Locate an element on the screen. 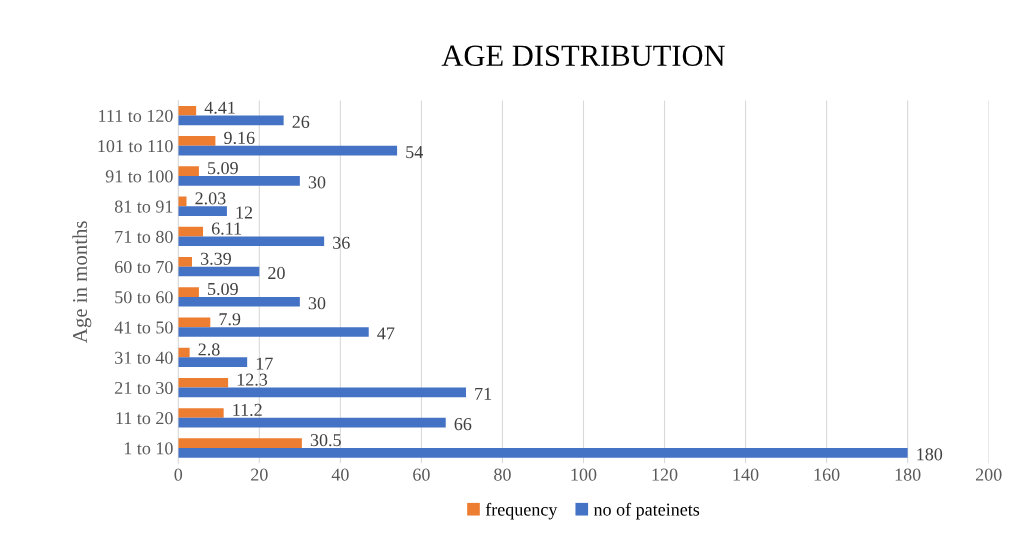 The image size is (1013, 558). x-tick-label: 0 is located at coordinates (178, 474).